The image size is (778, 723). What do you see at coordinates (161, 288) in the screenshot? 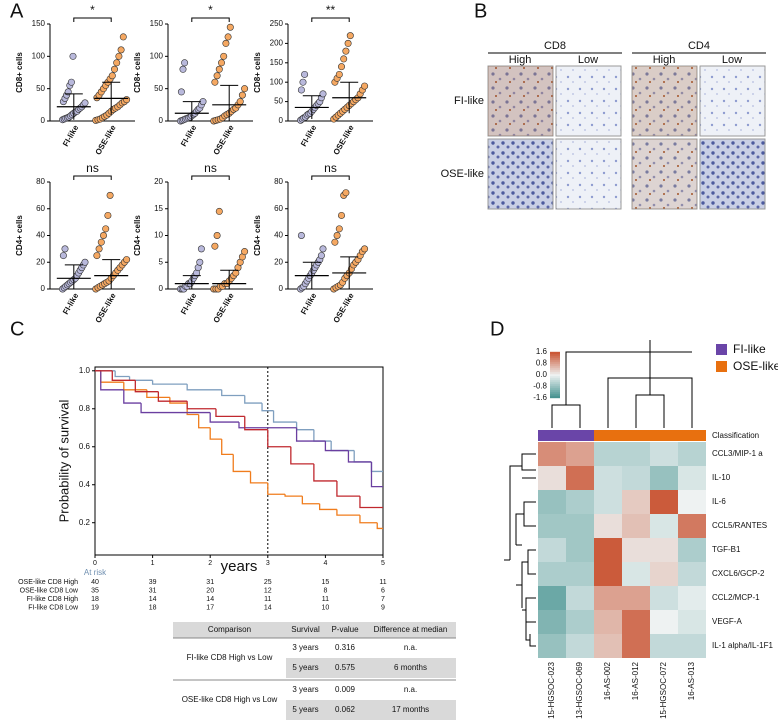
I see `y-tick-label: 0` at bounding box center [161, 288].